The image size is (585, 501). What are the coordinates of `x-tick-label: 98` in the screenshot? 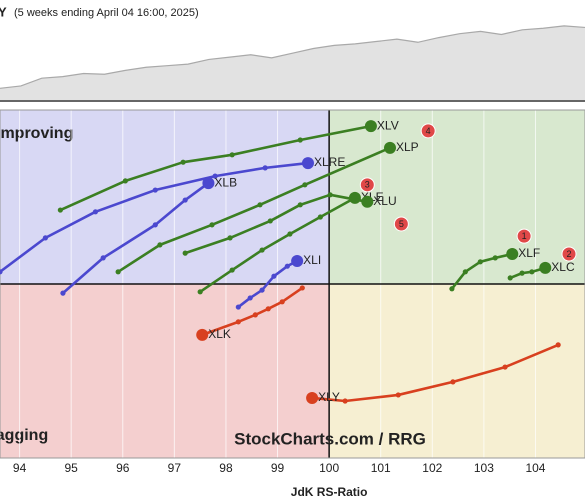 It's located at (226, 468).